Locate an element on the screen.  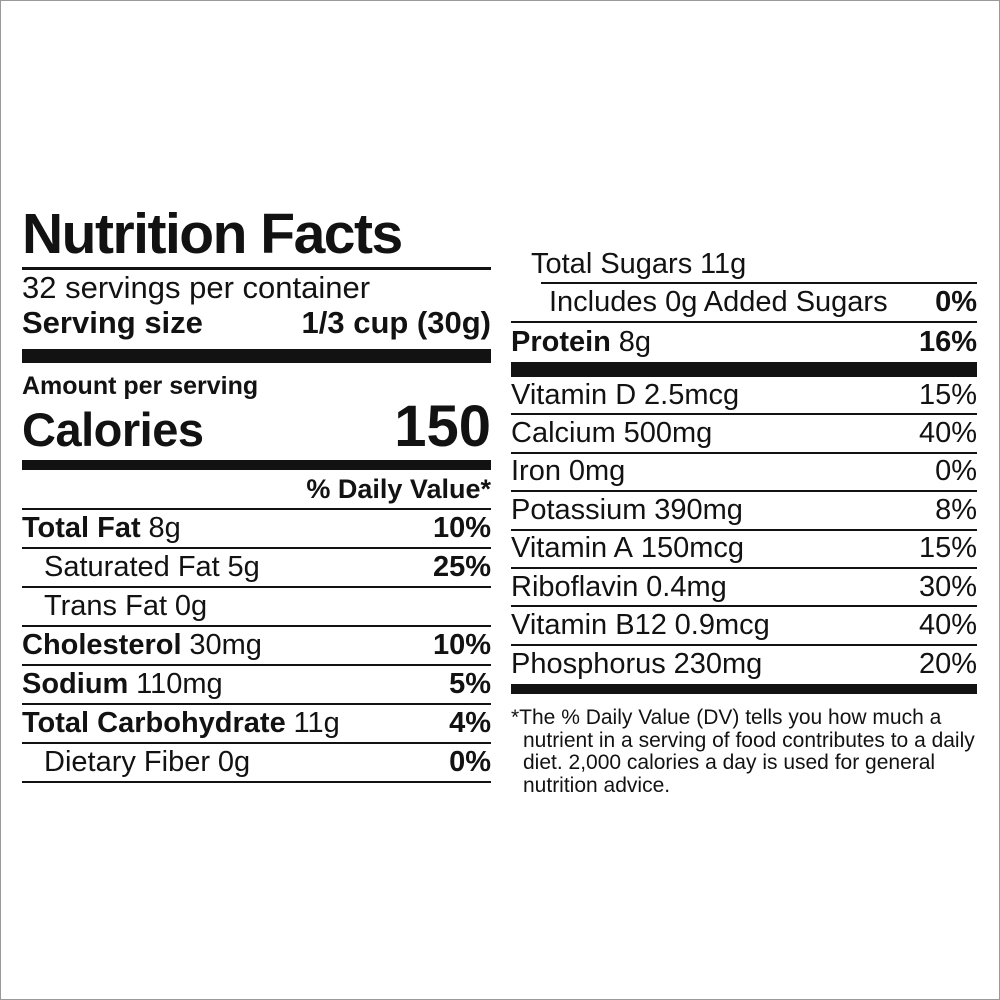
row-total-sugars: Total Sugars 11g is located at coordinates (744, 264).